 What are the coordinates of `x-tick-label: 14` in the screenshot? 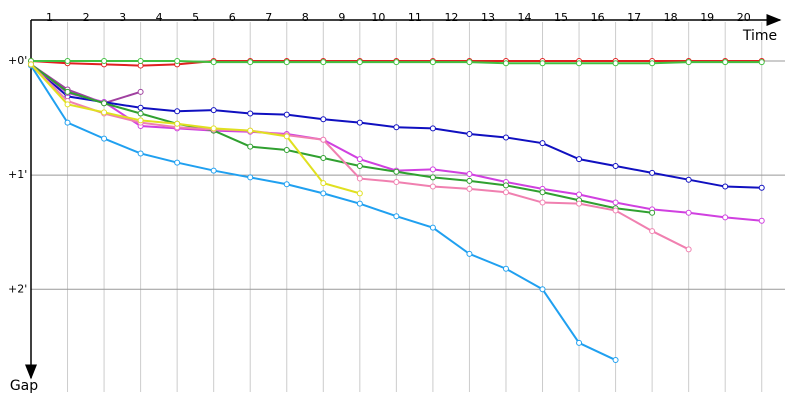 It's located at (525, 17).